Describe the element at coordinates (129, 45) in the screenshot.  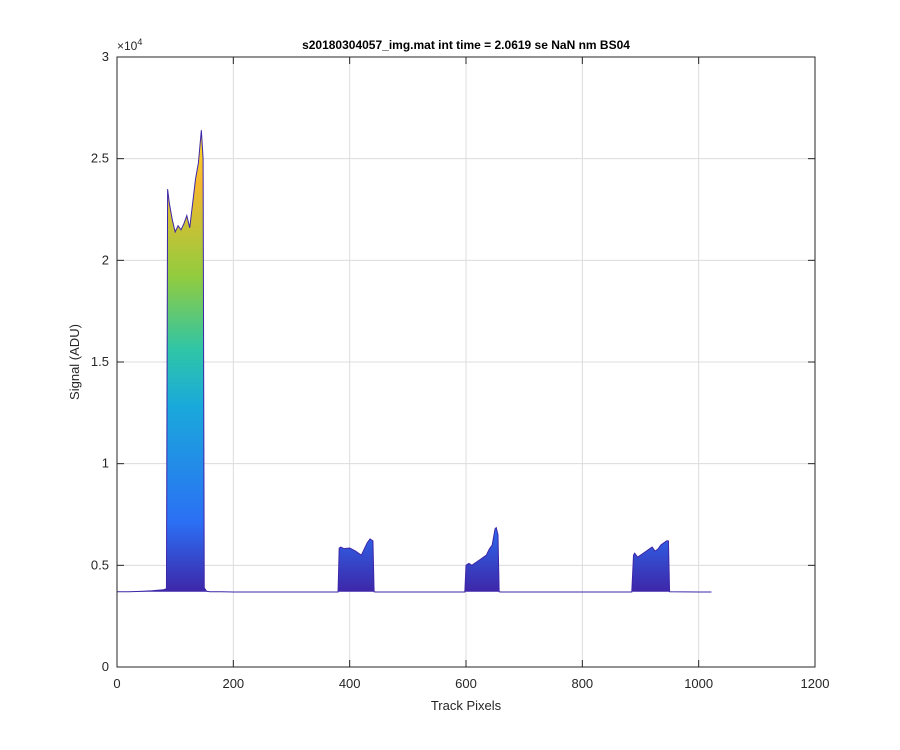
I see `y-exponent-label: ×10⁴` at that location.